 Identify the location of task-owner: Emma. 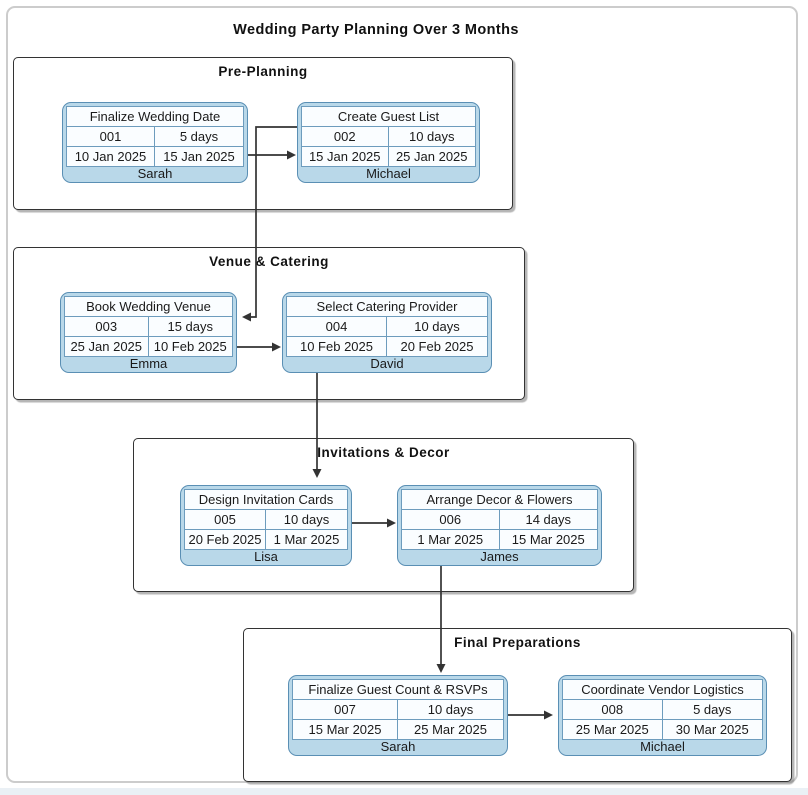
(148, 363).